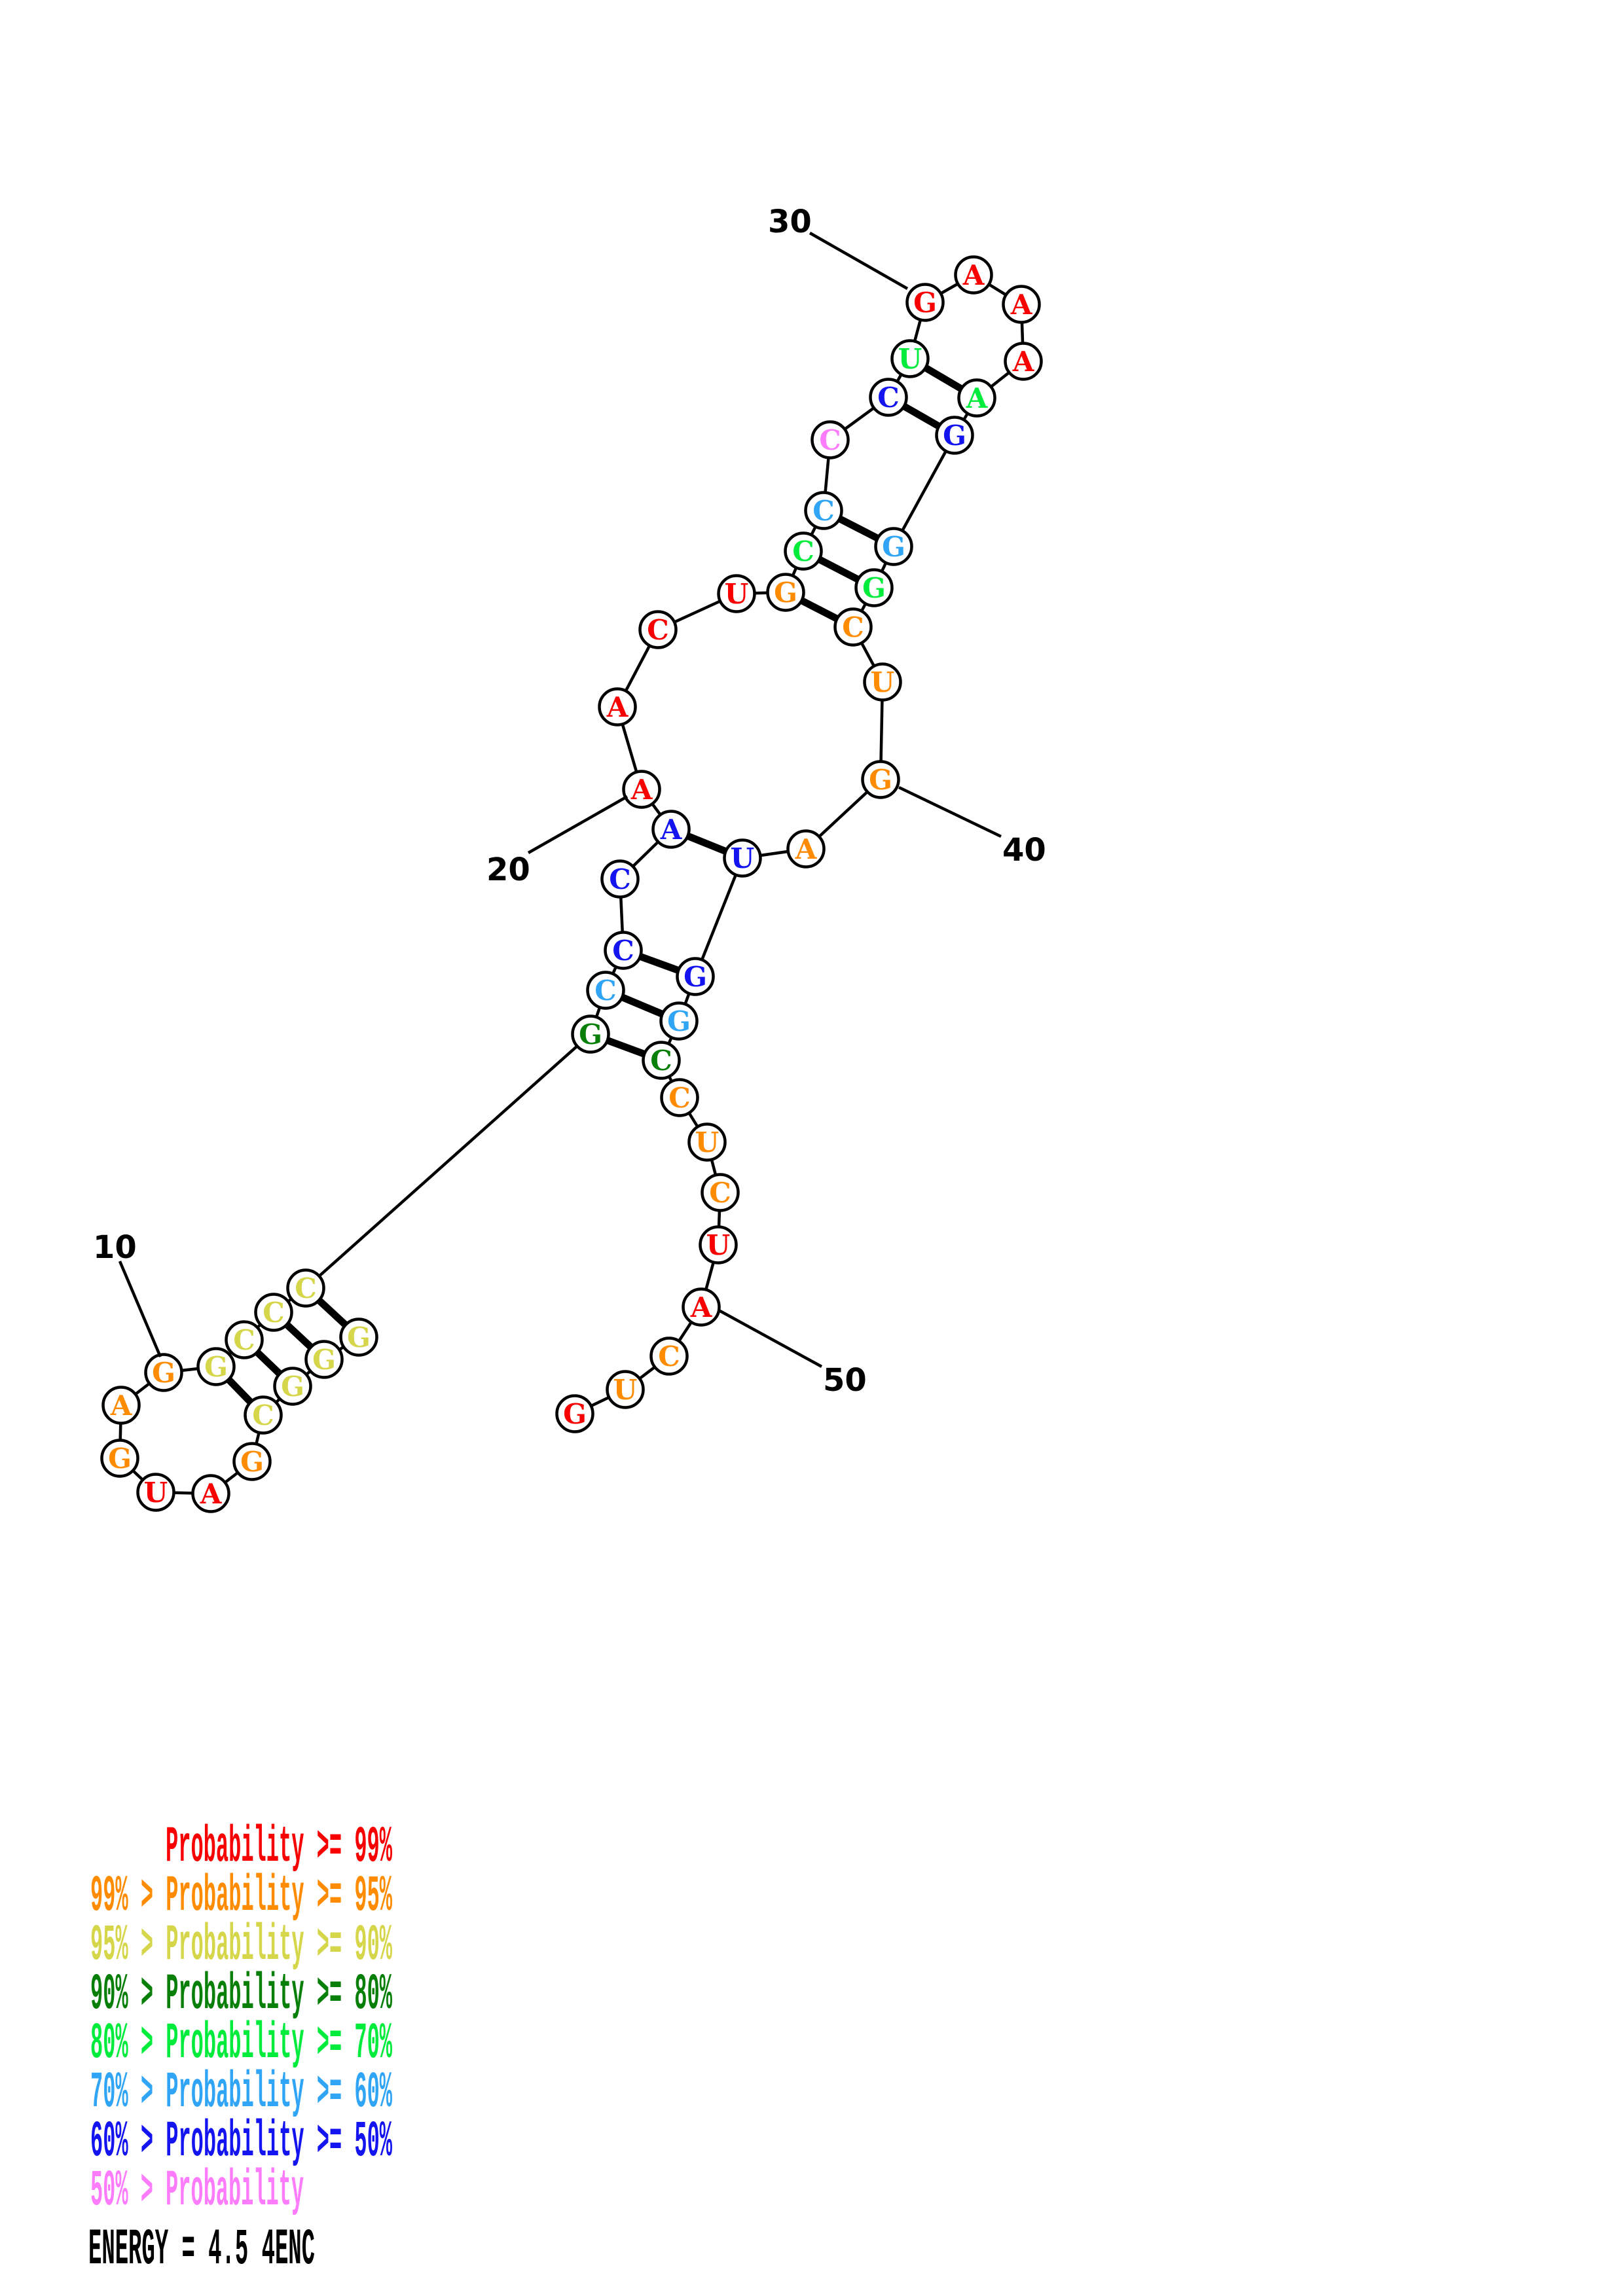 The image size is (1623, 2296). Describe the element at coordinates (241, 1897) in the screenshot. I see `legend-row-p95: 99% > Probability >= 95%` at that location.